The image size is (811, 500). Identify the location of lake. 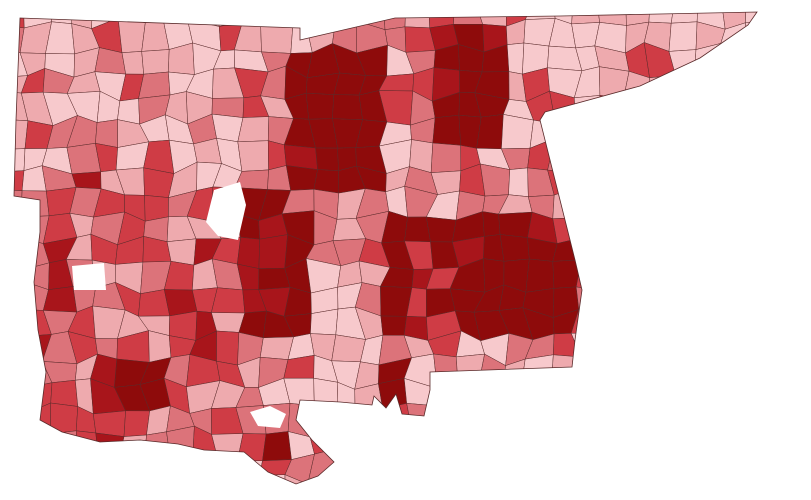
(226, 211).